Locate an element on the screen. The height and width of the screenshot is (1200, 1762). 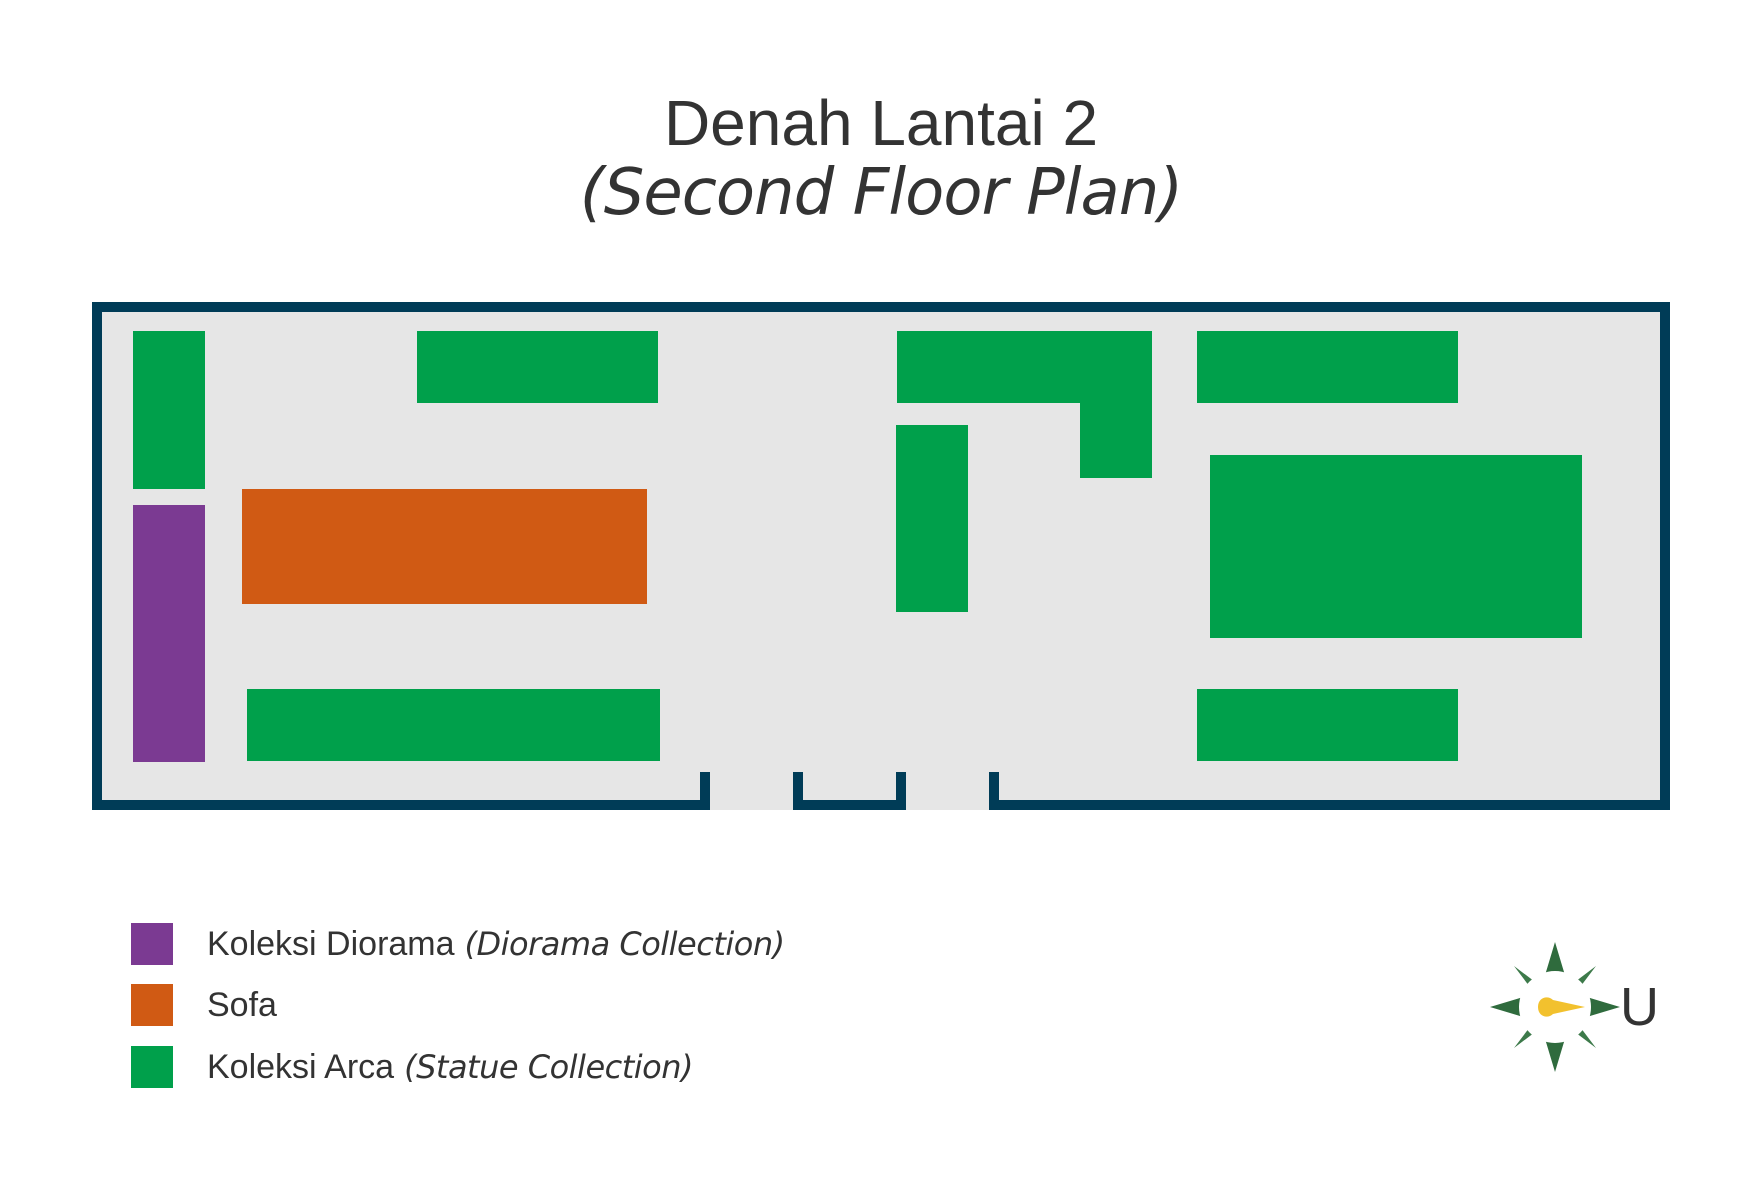
sofa-area is located at coordinates (444, 546).